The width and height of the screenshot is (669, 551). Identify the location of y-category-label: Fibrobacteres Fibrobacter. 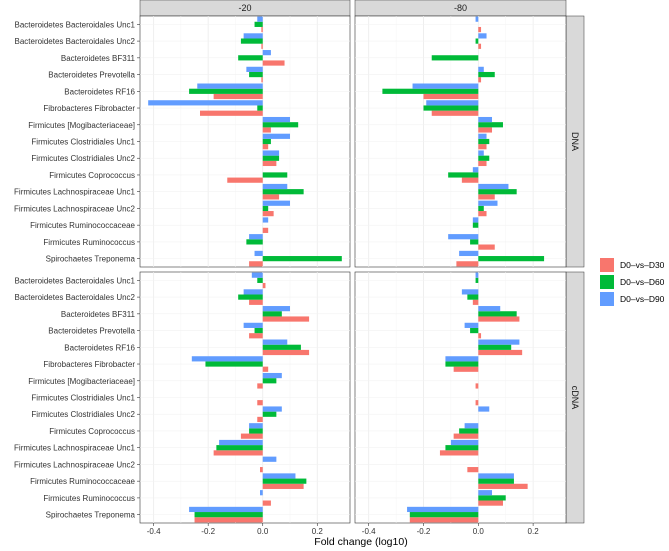
(89, 364).